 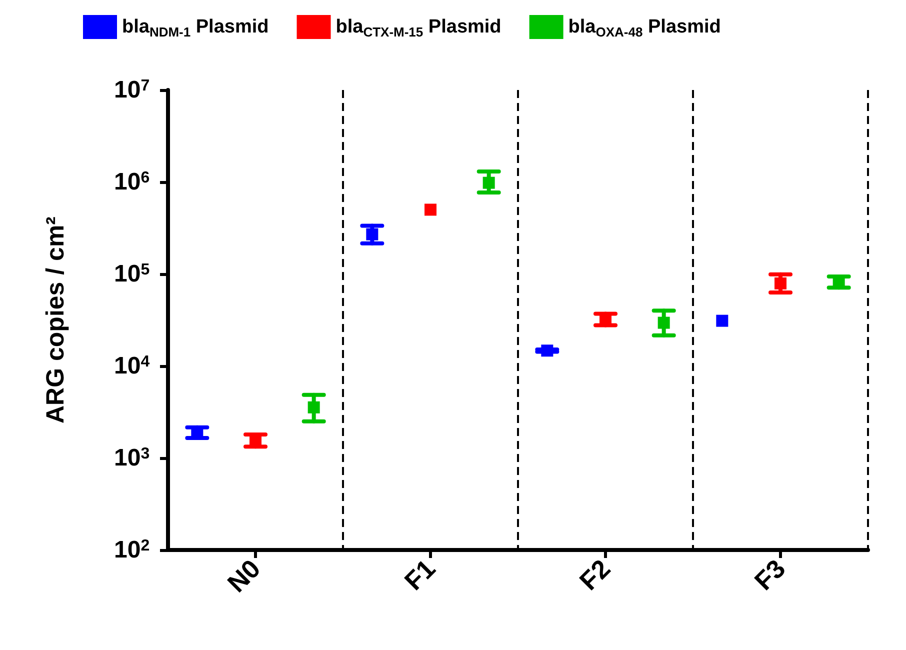 I want to click on x-tick-label: F1, so click(x=420, y=574).